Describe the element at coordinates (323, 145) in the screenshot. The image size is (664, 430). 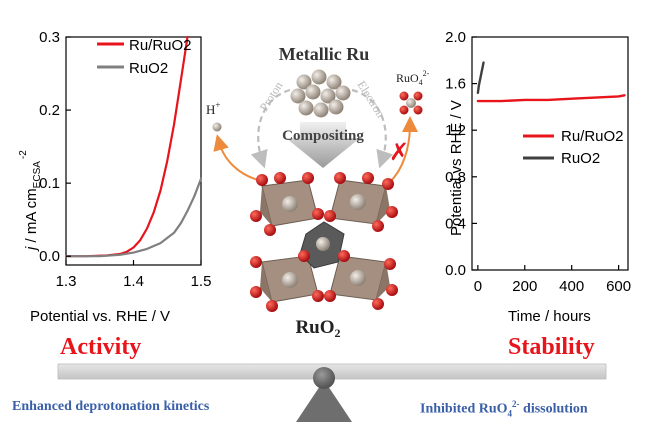
I see `compositing-down-arrow` at that location.